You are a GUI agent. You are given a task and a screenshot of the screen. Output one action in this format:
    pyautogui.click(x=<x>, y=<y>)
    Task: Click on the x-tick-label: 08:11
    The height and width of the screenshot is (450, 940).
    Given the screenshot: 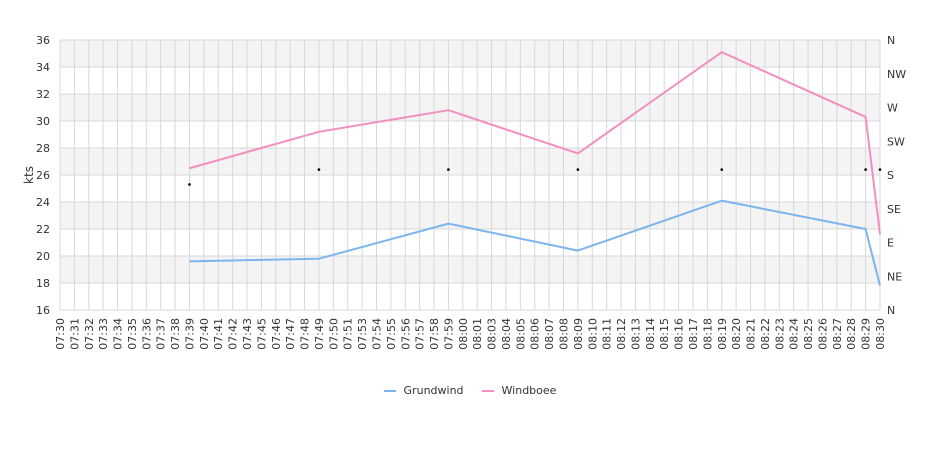 What is the action you would take?
    pyautogui.click(x=607, y=334)
    